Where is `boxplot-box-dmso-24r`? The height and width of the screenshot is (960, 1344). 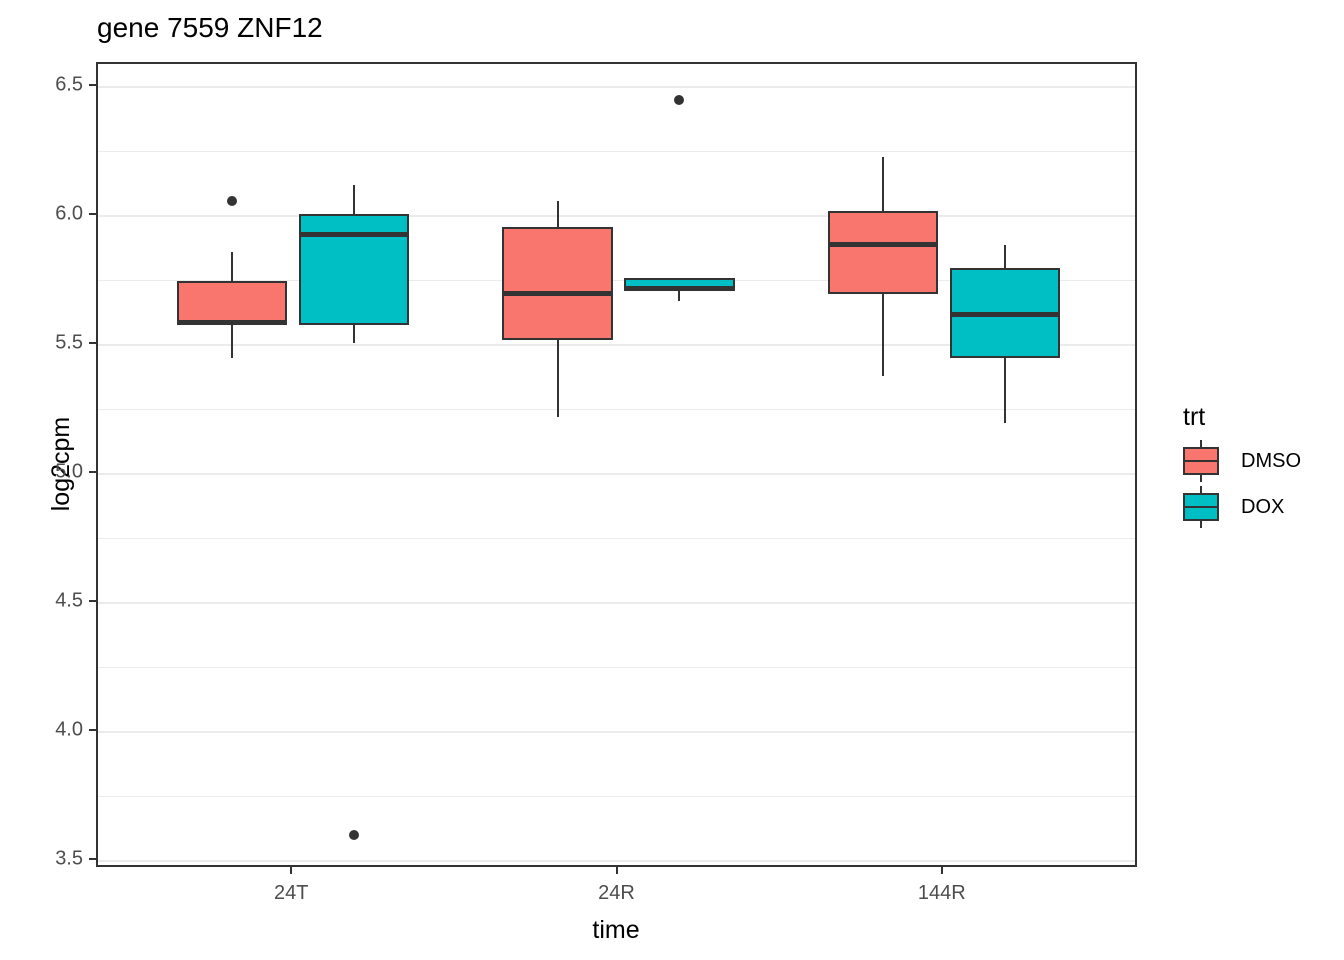
boxplot-box-dmso-24r is located at coordinates (557, 283).